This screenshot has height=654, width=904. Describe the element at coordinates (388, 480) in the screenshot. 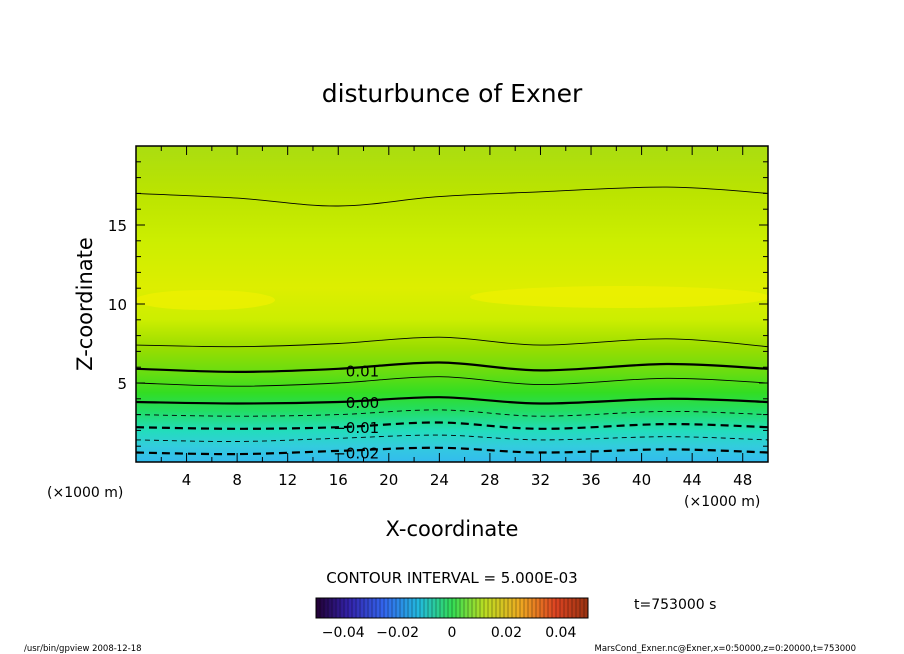

I see `x-tick-label-4: 20` at that location.